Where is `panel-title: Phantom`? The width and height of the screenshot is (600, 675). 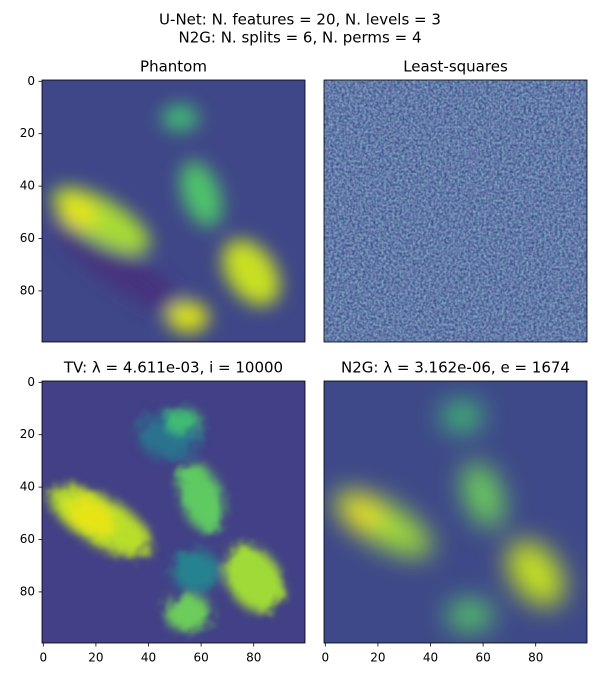 panel-title: Phantom is located at coordinates (173, 67).